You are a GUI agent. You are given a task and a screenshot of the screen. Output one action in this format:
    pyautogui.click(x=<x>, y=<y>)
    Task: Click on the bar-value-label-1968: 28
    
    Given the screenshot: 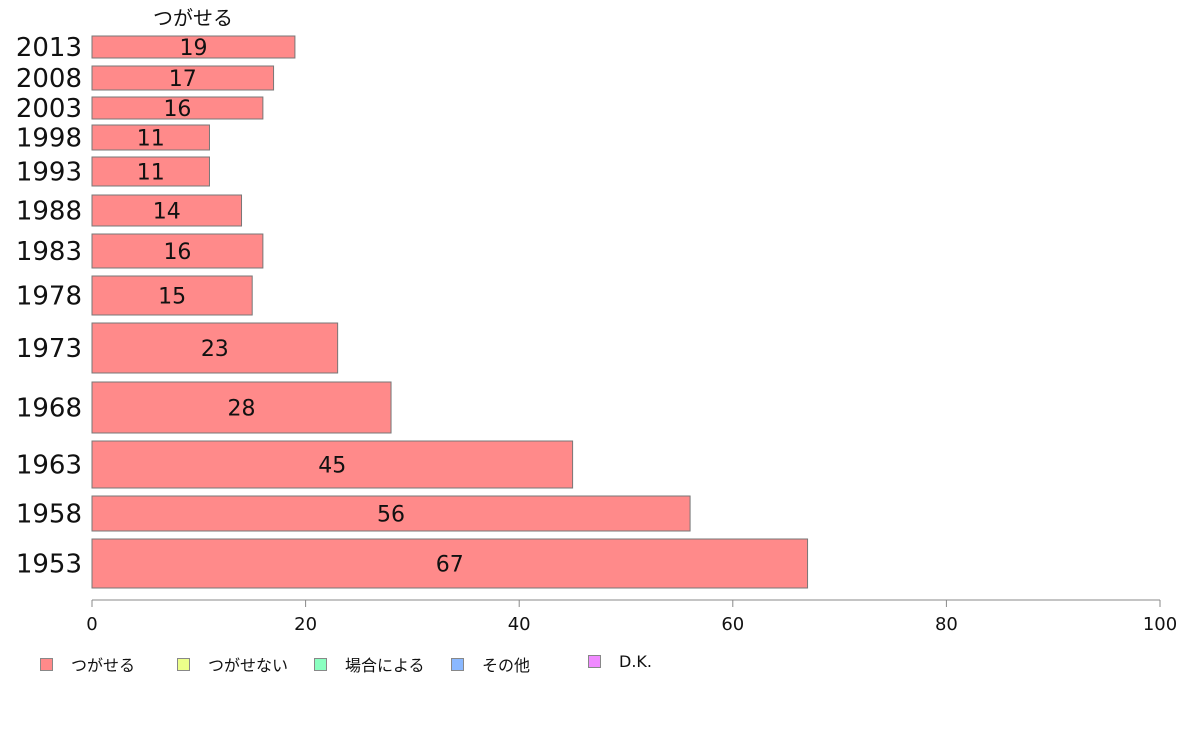 What is the action you would take?
    pyautogui.click(x=242, y=409)
    